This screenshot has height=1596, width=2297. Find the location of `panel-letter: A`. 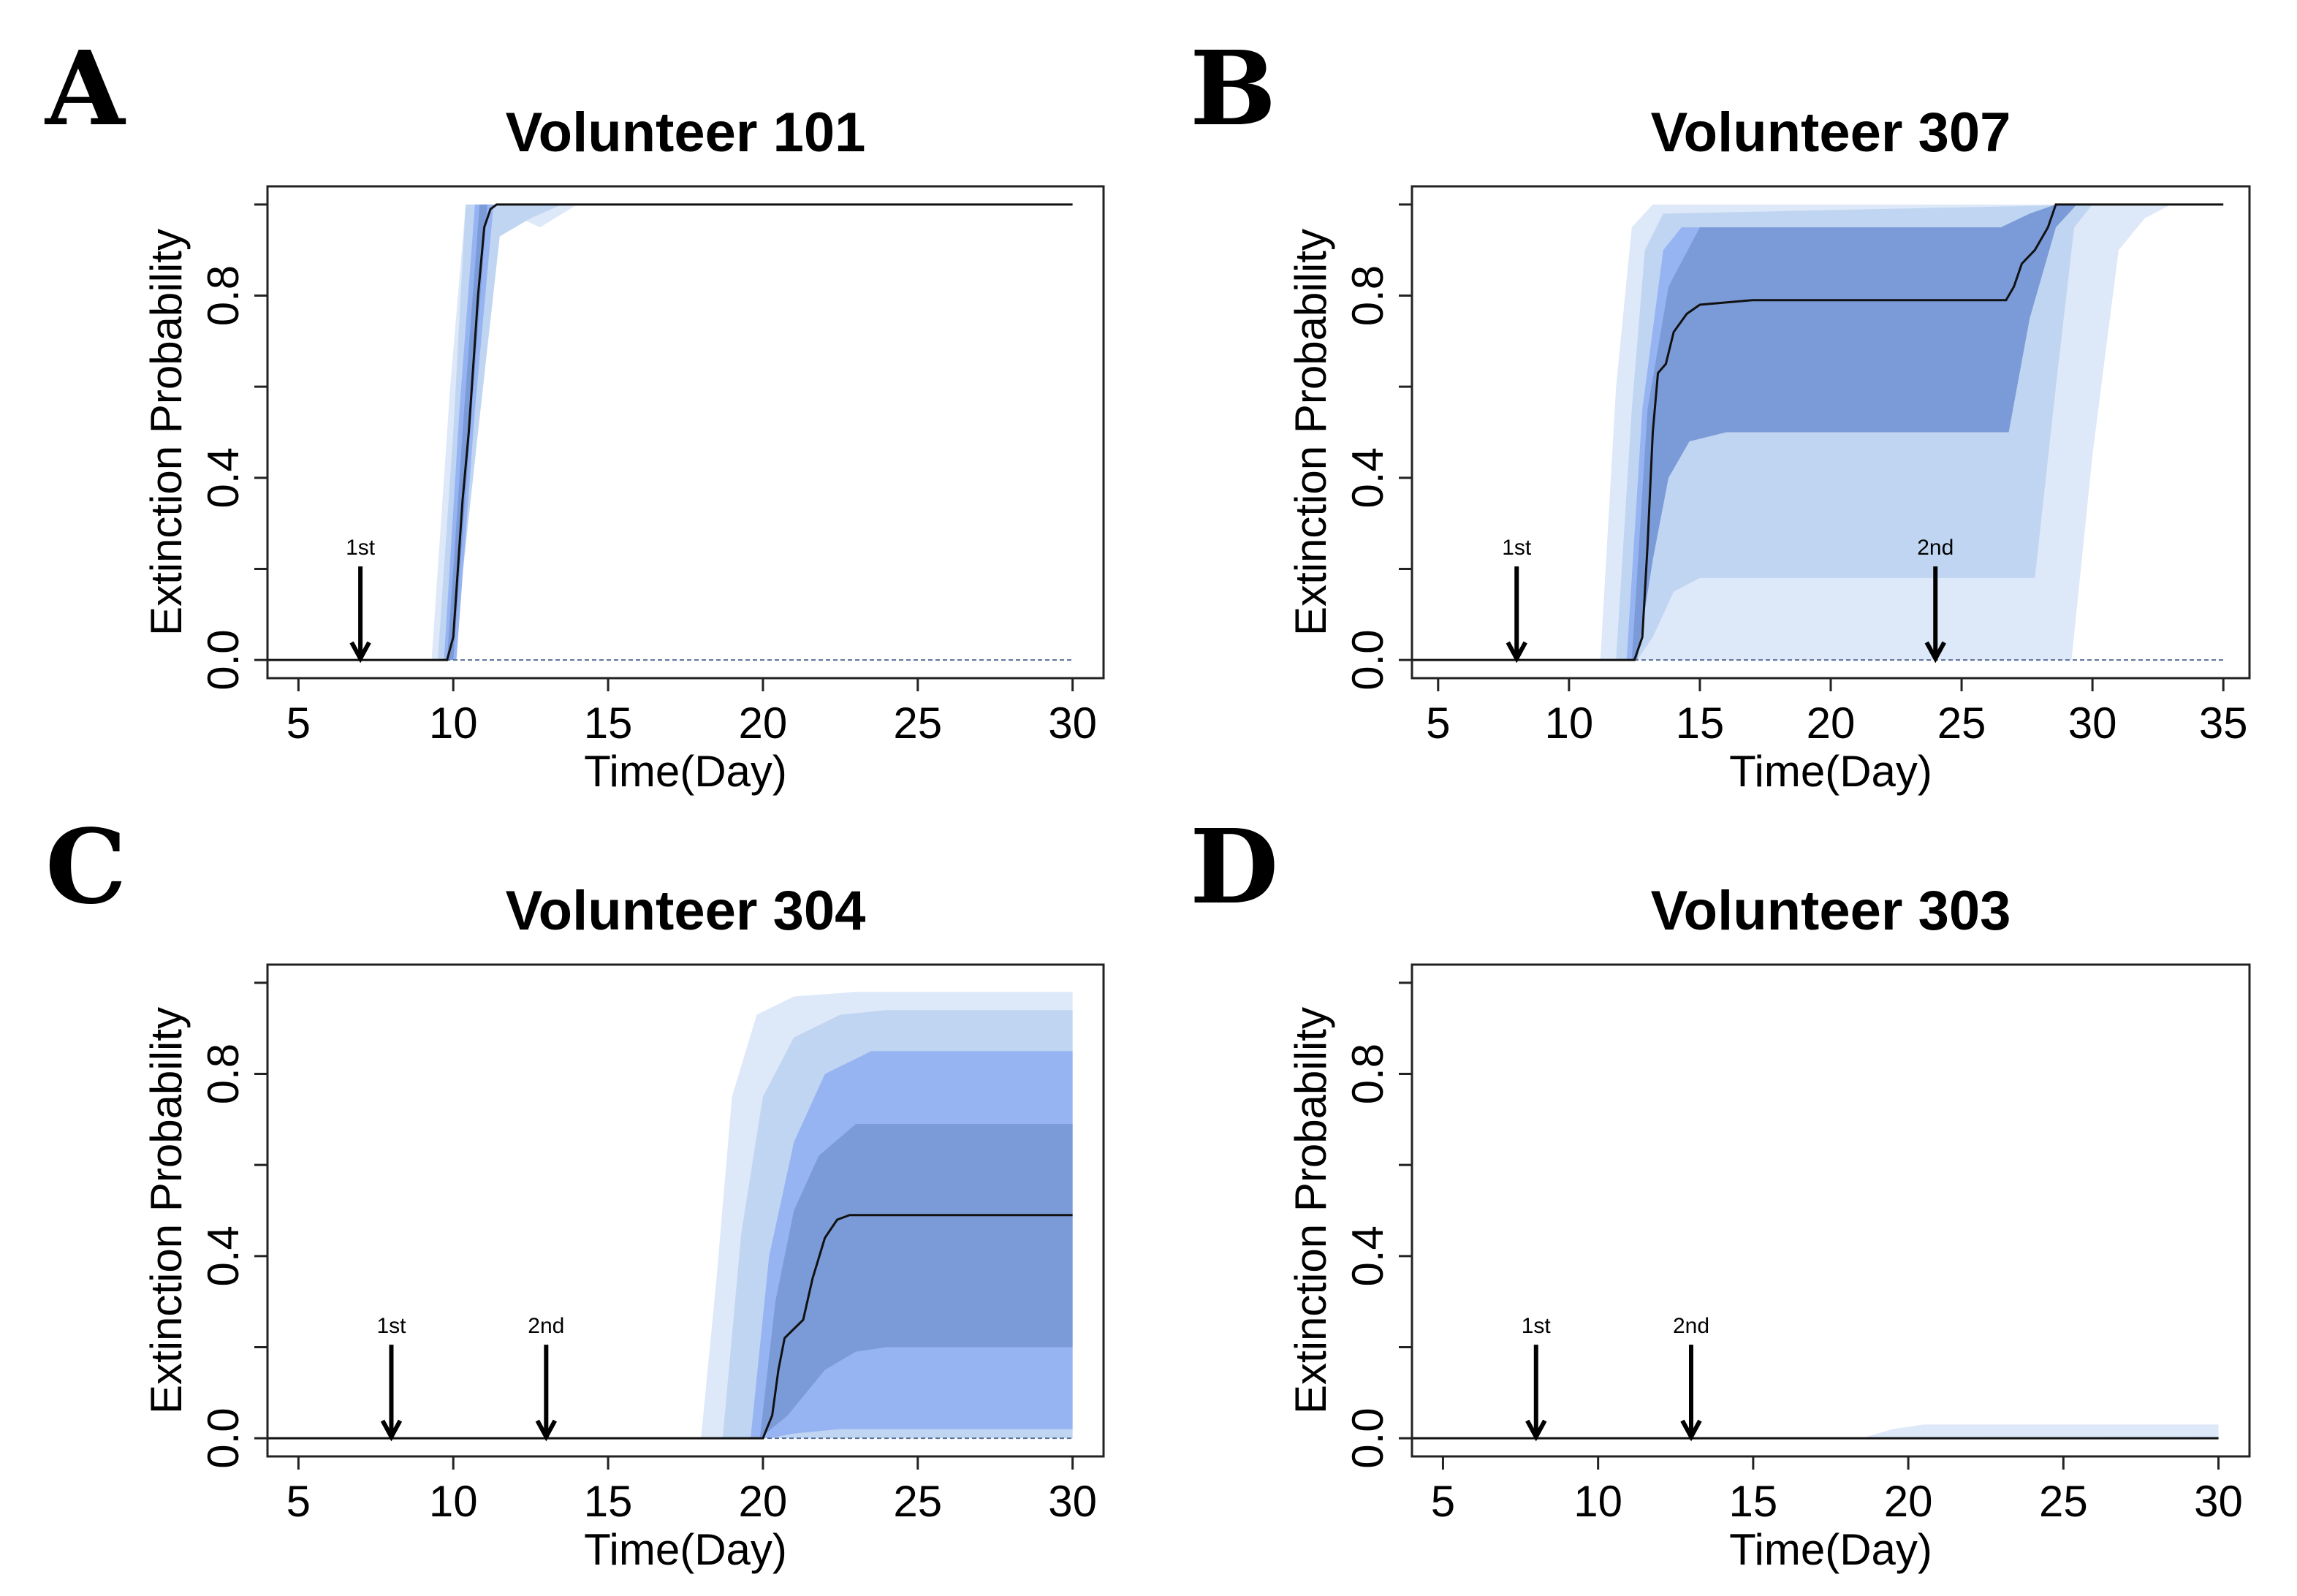

panel-letter: A is located at coordinates (85, 89).